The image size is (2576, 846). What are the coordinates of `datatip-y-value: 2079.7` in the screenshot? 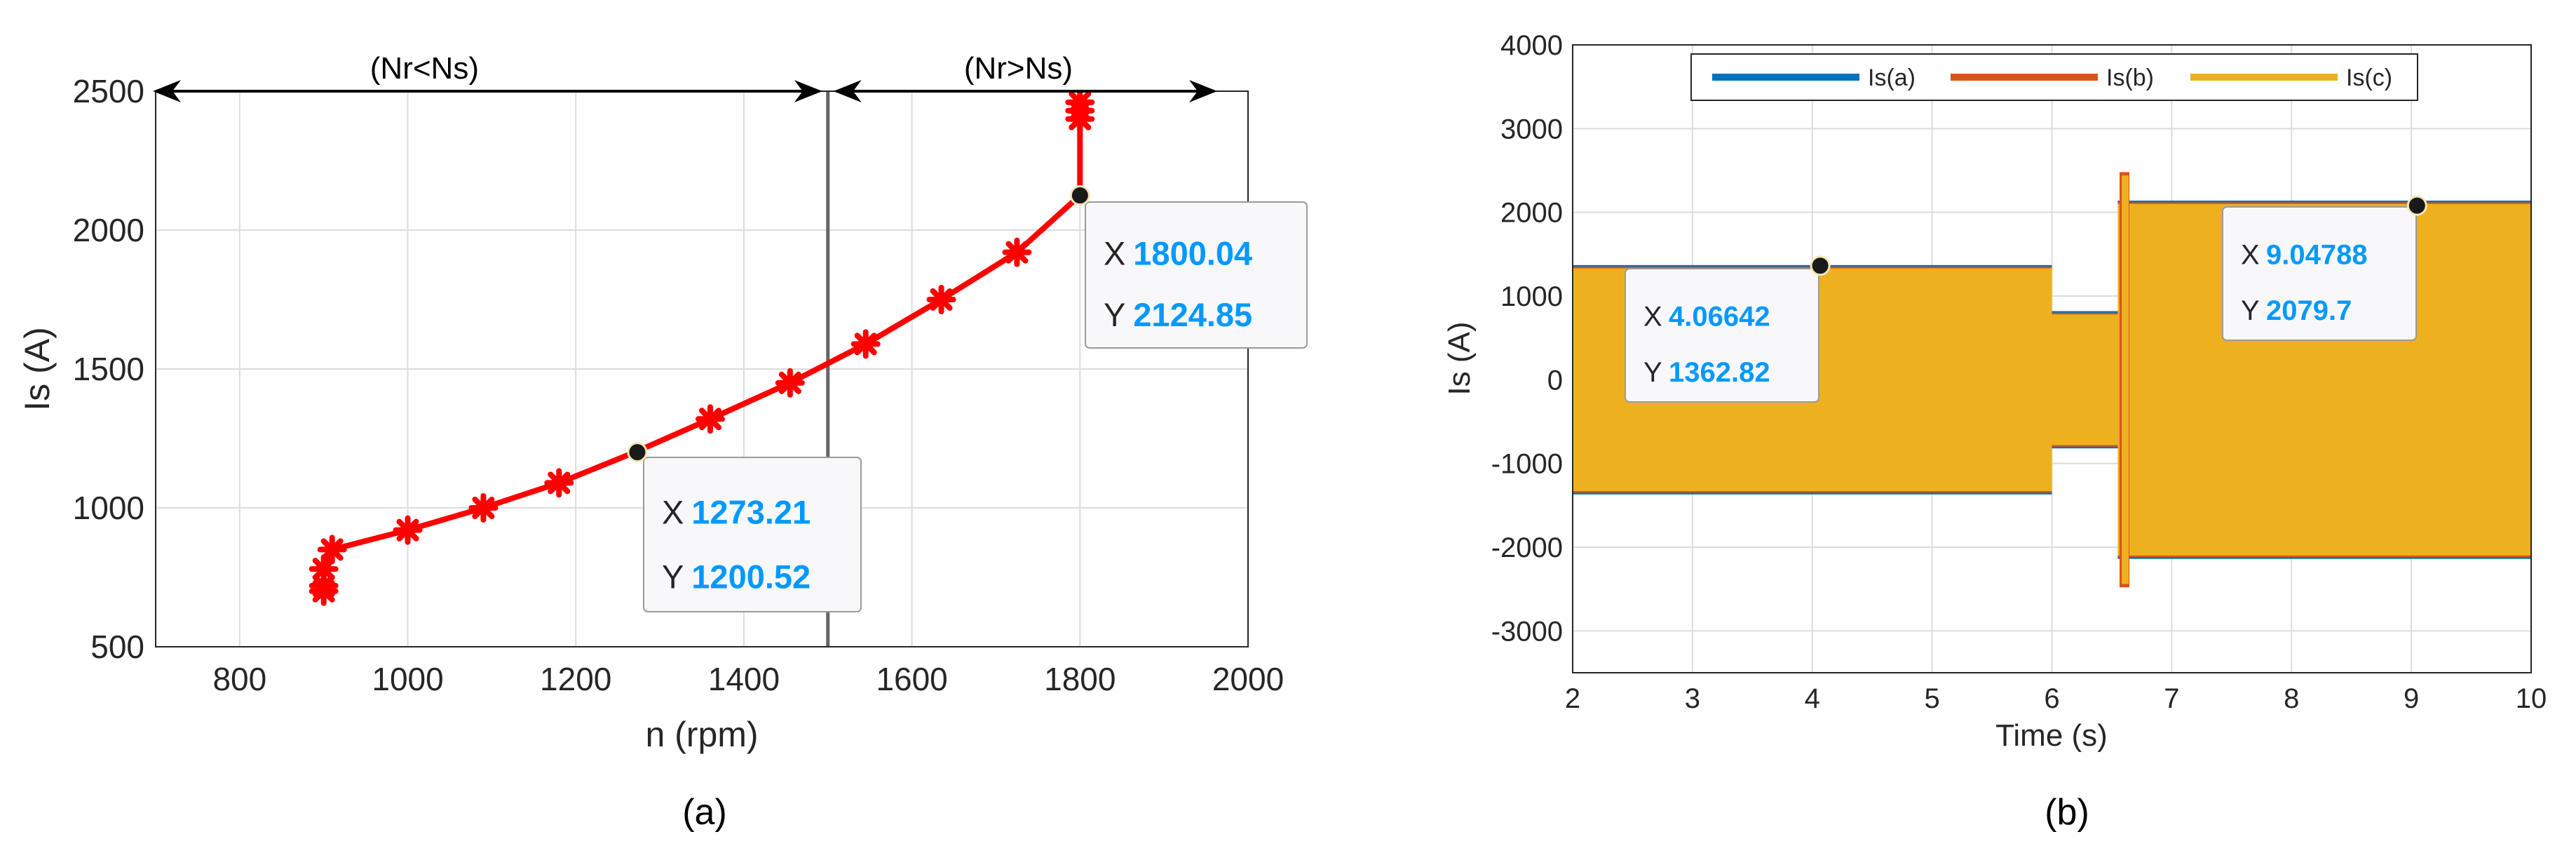 It's located at (2309, 310).